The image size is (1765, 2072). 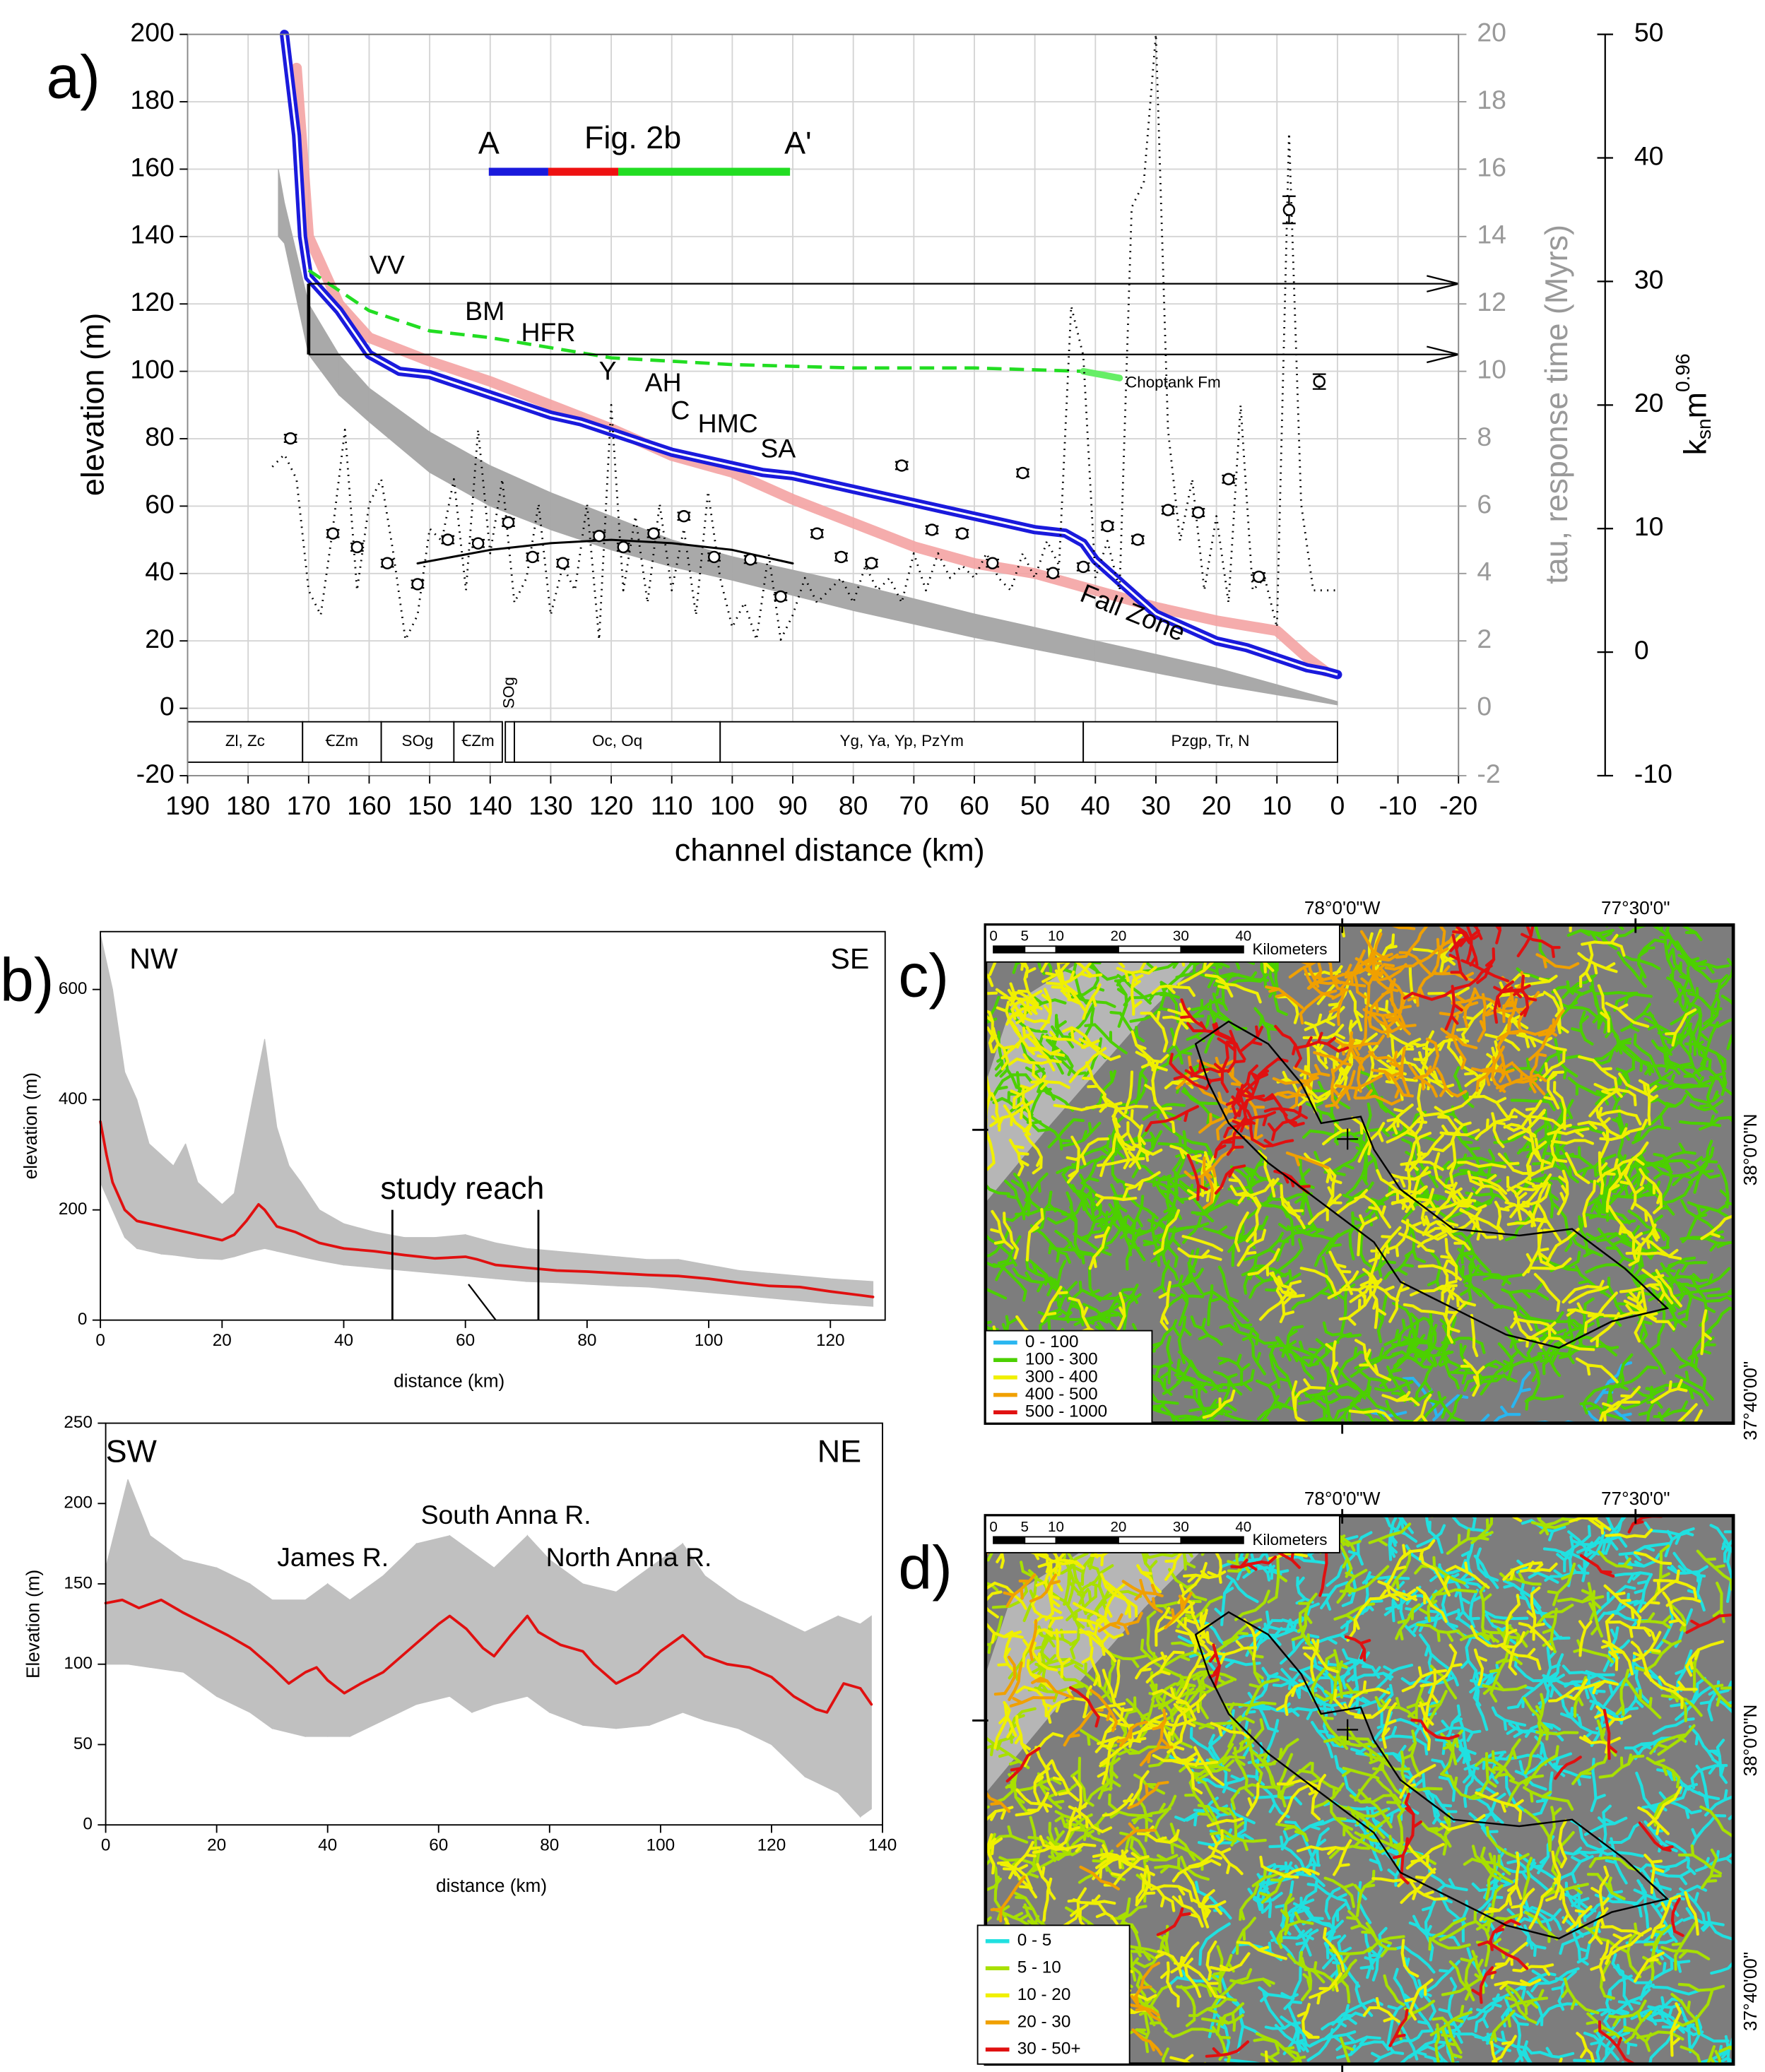 What do you see at coordinates (1750, 1400) in the screenshot?
I see `latitude-label: 37°40'00"` at bounding box center [1750, 1400].